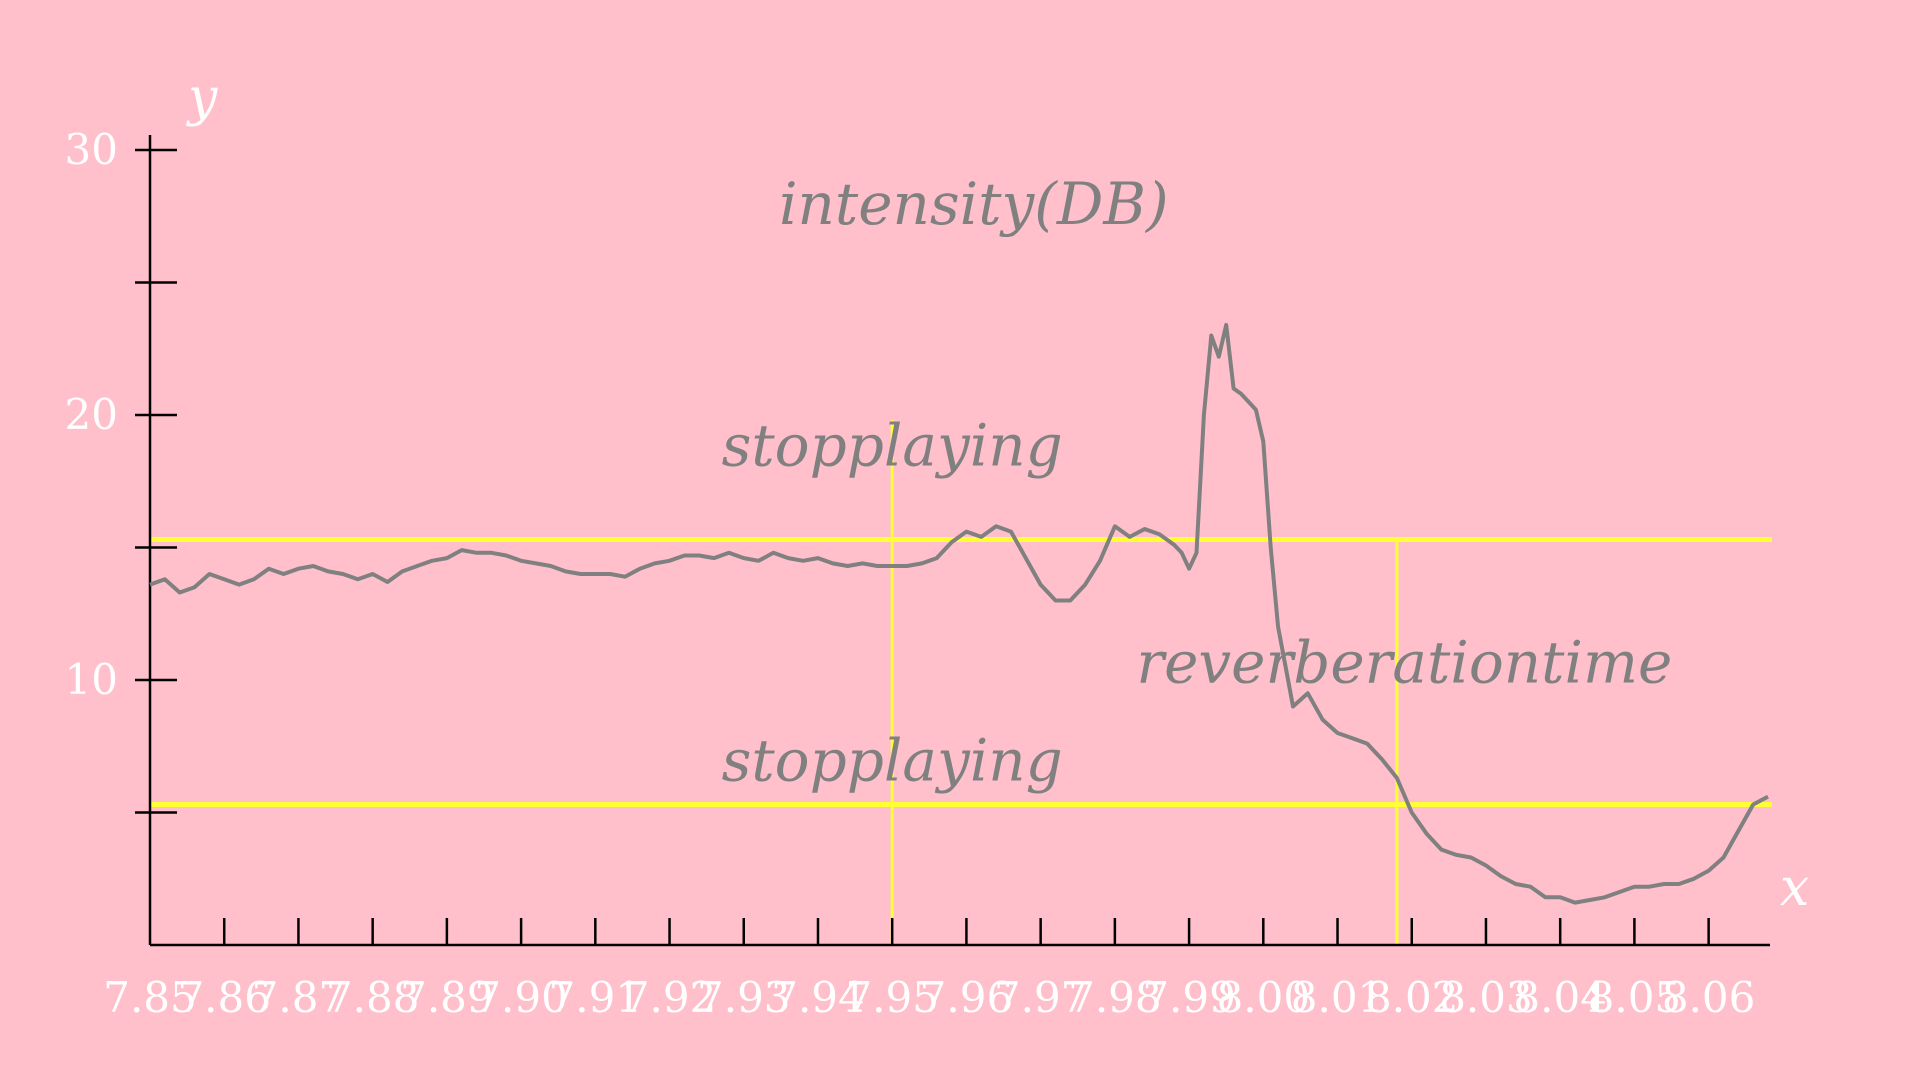 Image resolution: width=1920 pixels, height=1080 pixels. What do you see at coordinates (447, 997) in the screenshot?
I see `x-tick-label-4: 7.89` at bounding box center [447, 997].